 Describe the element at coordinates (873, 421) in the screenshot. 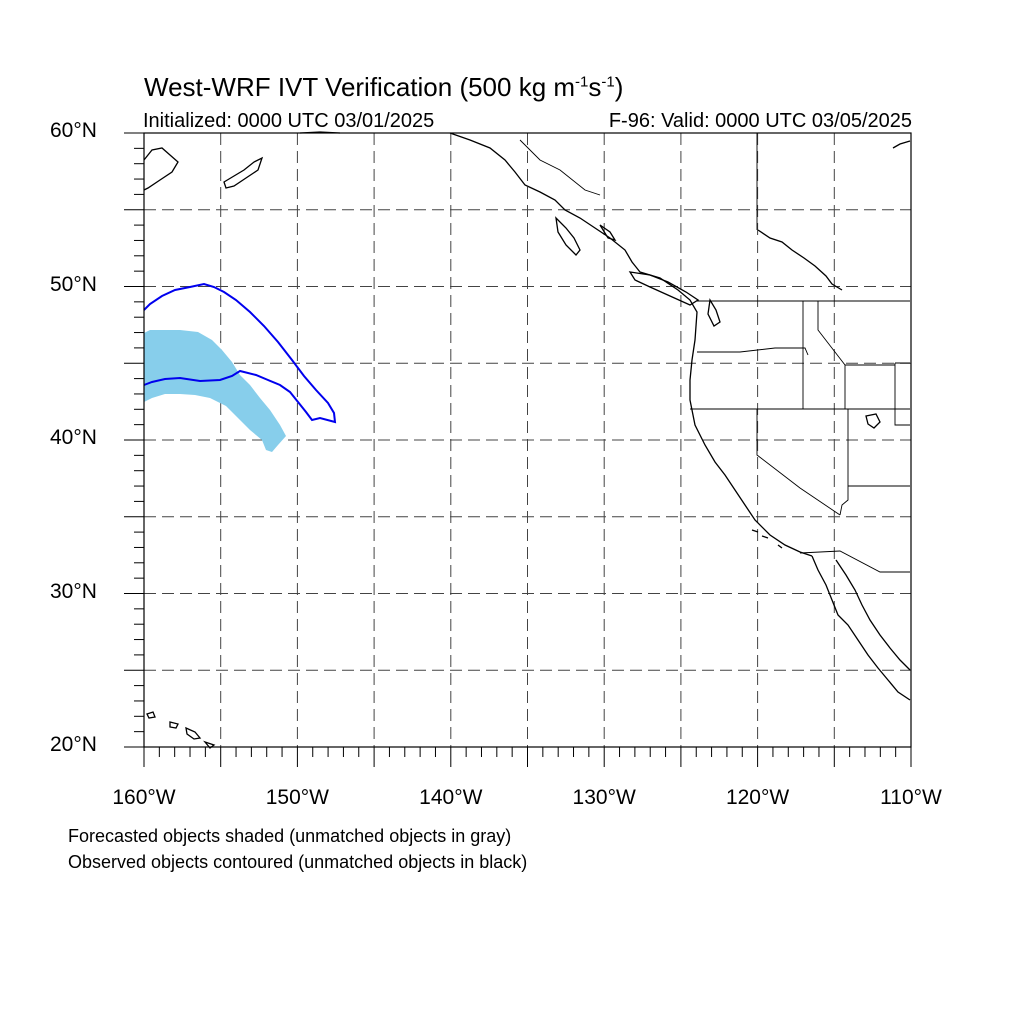

I see `great-salt-lake` at that location.